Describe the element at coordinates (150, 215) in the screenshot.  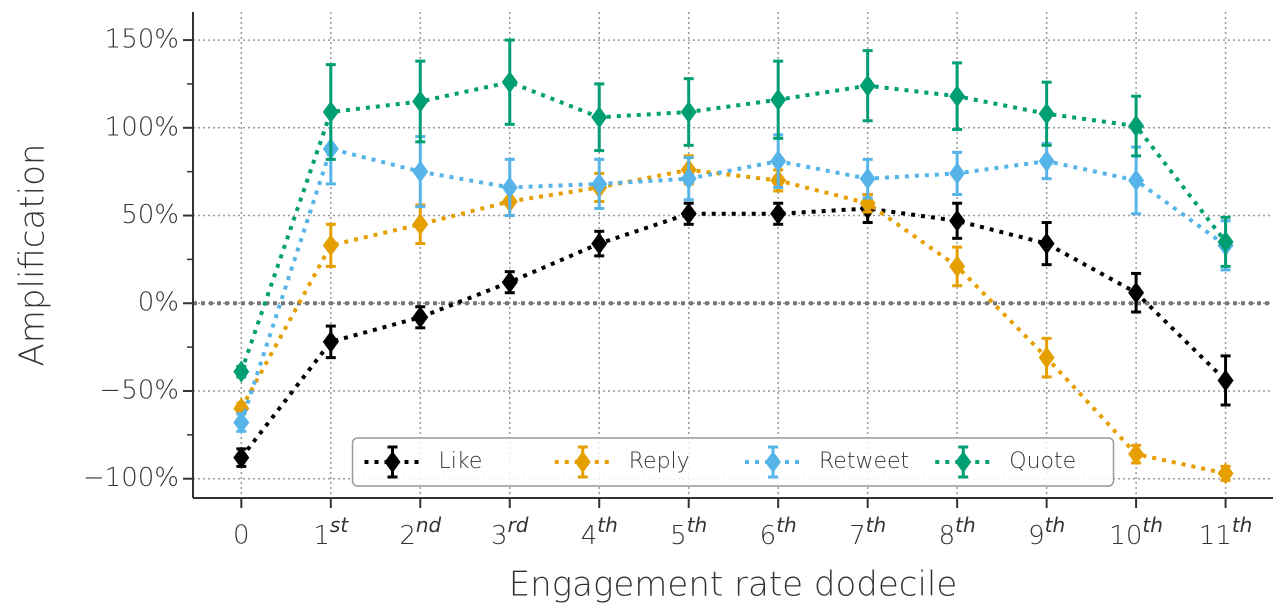
I see `y-tick-label: 50%` at that location.